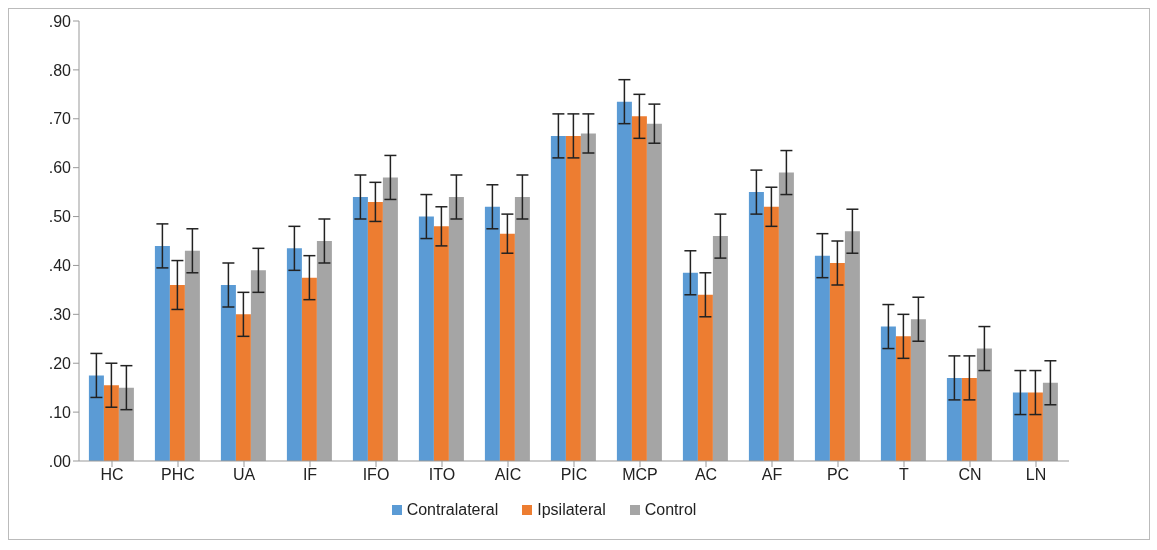 The image size is (1157, 550). Describe the element at coordinates (60, 266) in the screenshot. I see `y-tick-label: .40` at that location.